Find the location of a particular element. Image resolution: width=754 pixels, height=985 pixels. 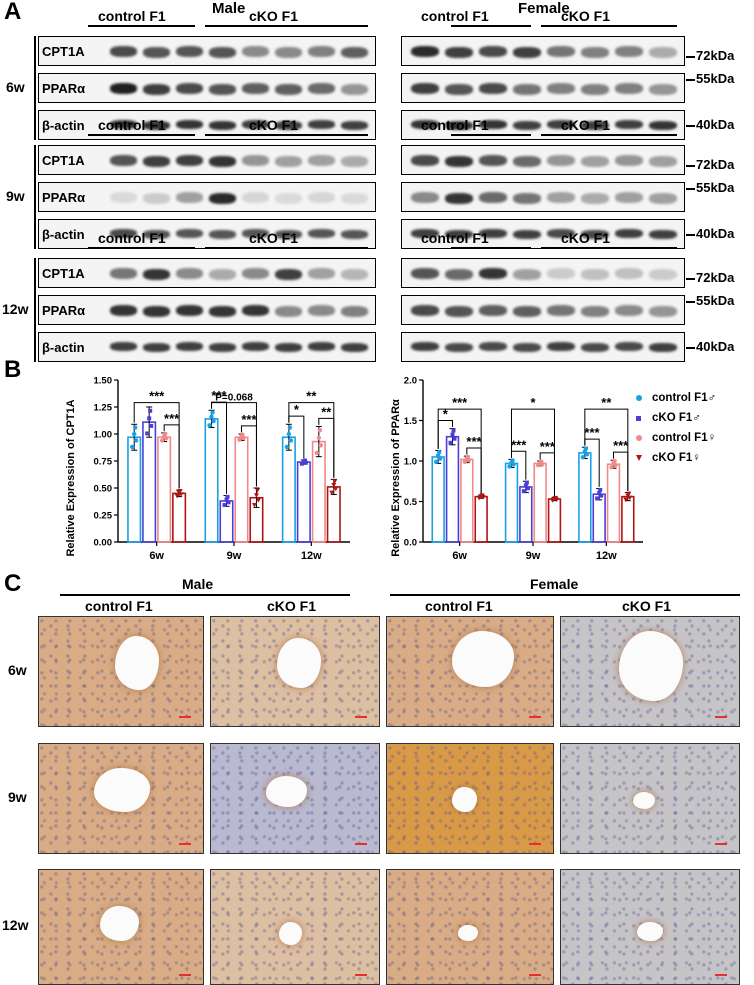

cpt1a-ylabel: Relative Expression of CPT1A is located at coordinates (71, 477).